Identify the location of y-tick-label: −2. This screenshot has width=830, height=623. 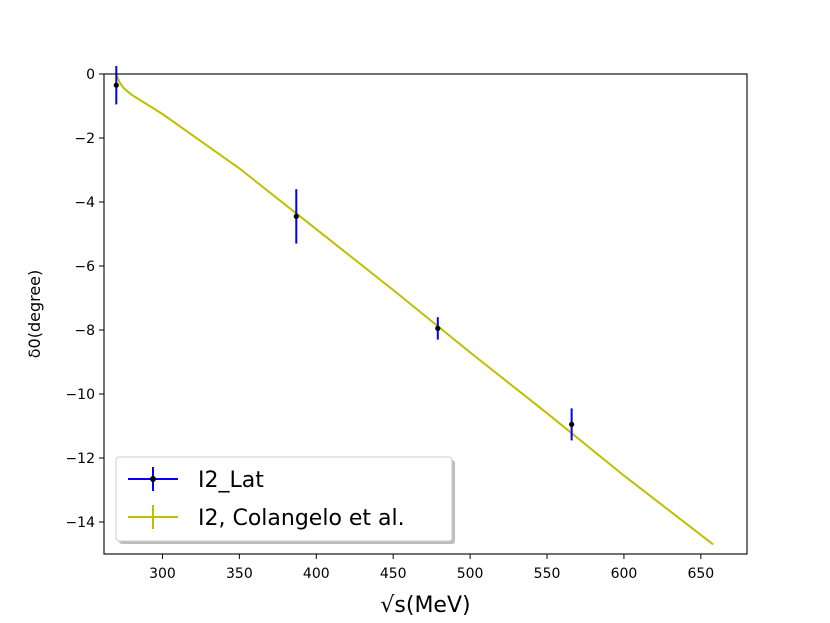
(84, 139).